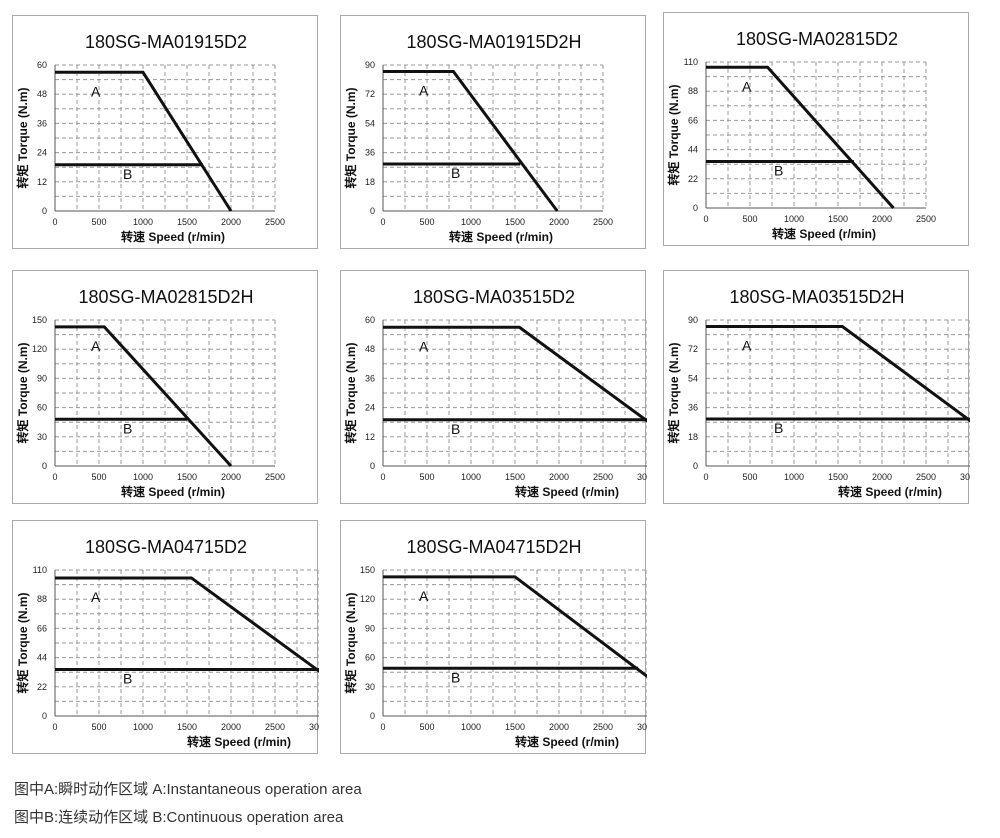 The width and height of the screenshot is (1000, 838). Describe the element at coordinates (370, 687) in the screenshot. I see `y-tick-label: 30` at that location.